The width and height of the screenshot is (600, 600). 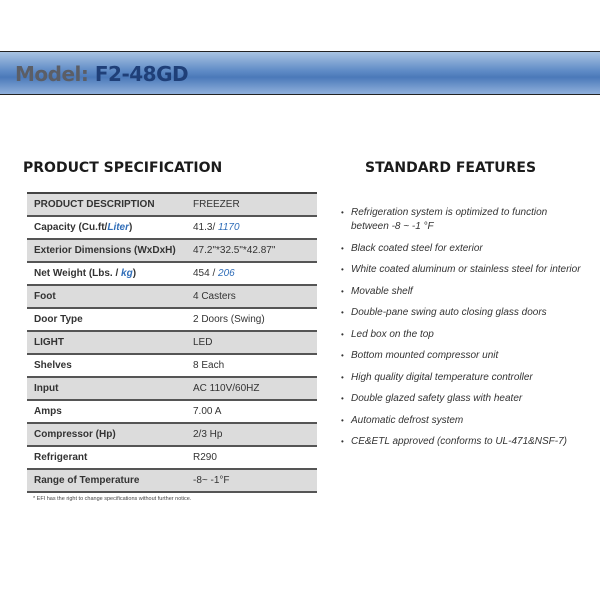 What do you see at coordinates (460, 421) in the screenshot?
I see `feature-item: Automatic defrost system` at bounding box center [460, 421].